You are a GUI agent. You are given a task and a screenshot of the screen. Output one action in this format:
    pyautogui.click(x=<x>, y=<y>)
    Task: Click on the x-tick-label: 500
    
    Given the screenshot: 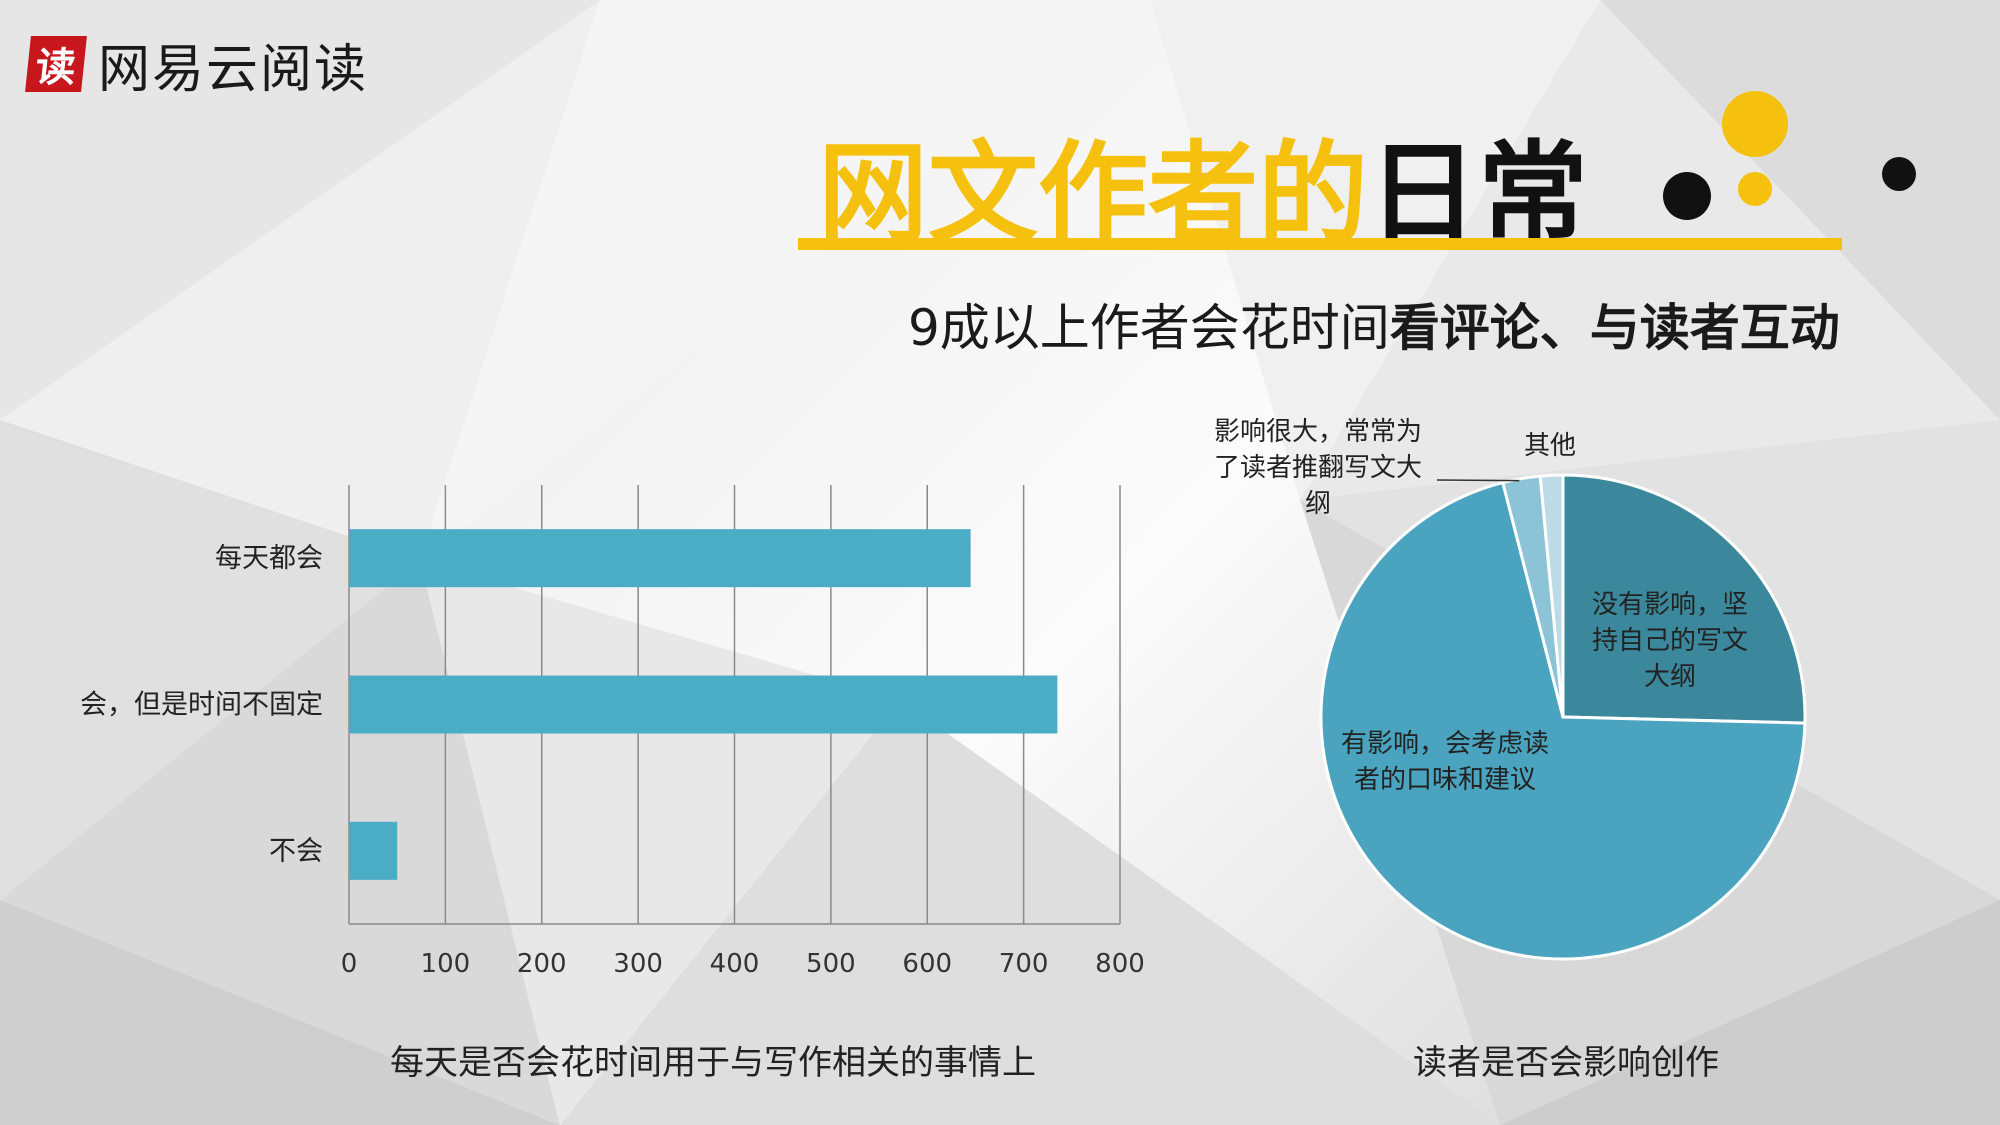 What is the action you would take?
    pyautogui.click(x=831, y=964)
    